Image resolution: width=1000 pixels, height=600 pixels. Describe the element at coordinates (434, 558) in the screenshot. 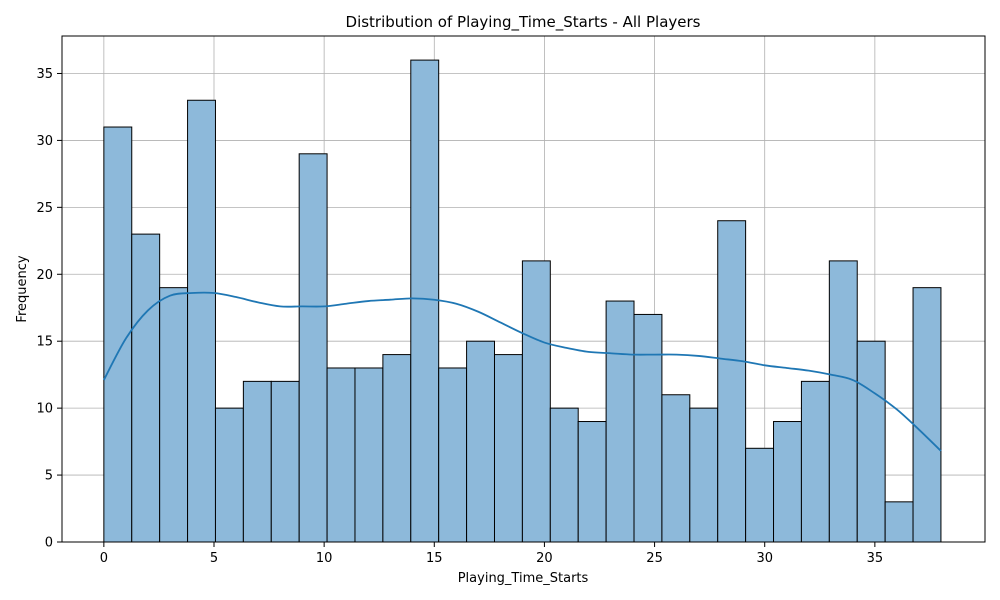

I see `x-tick-label: 15` at that location.